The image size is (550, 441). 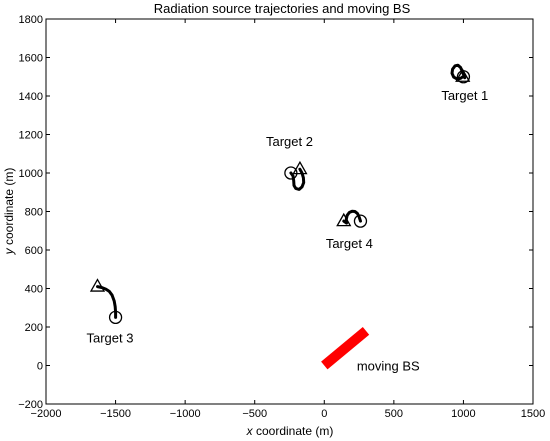 What do you see at coordinates (34, 251) in the screenshot?
I see `y-tick-label: 600` at bounding box center [34, 251].